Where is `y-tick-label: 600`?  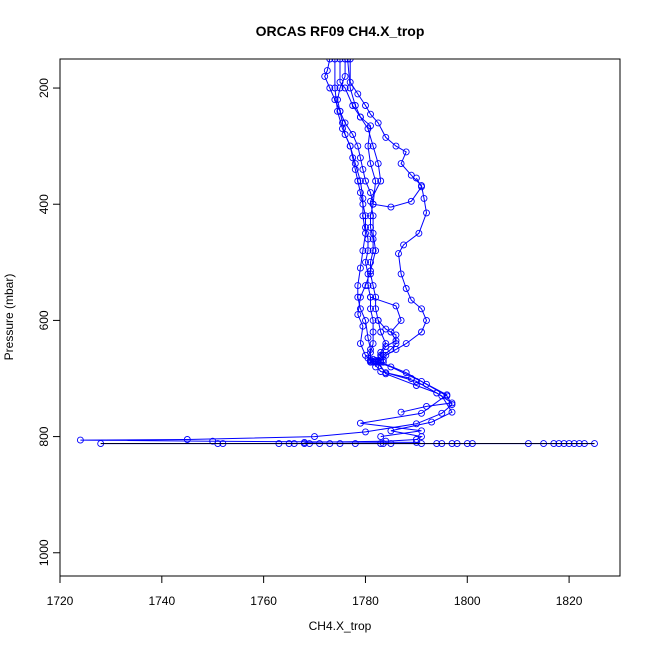 y-tick-label: 600 is located at coordinates (44, 320).